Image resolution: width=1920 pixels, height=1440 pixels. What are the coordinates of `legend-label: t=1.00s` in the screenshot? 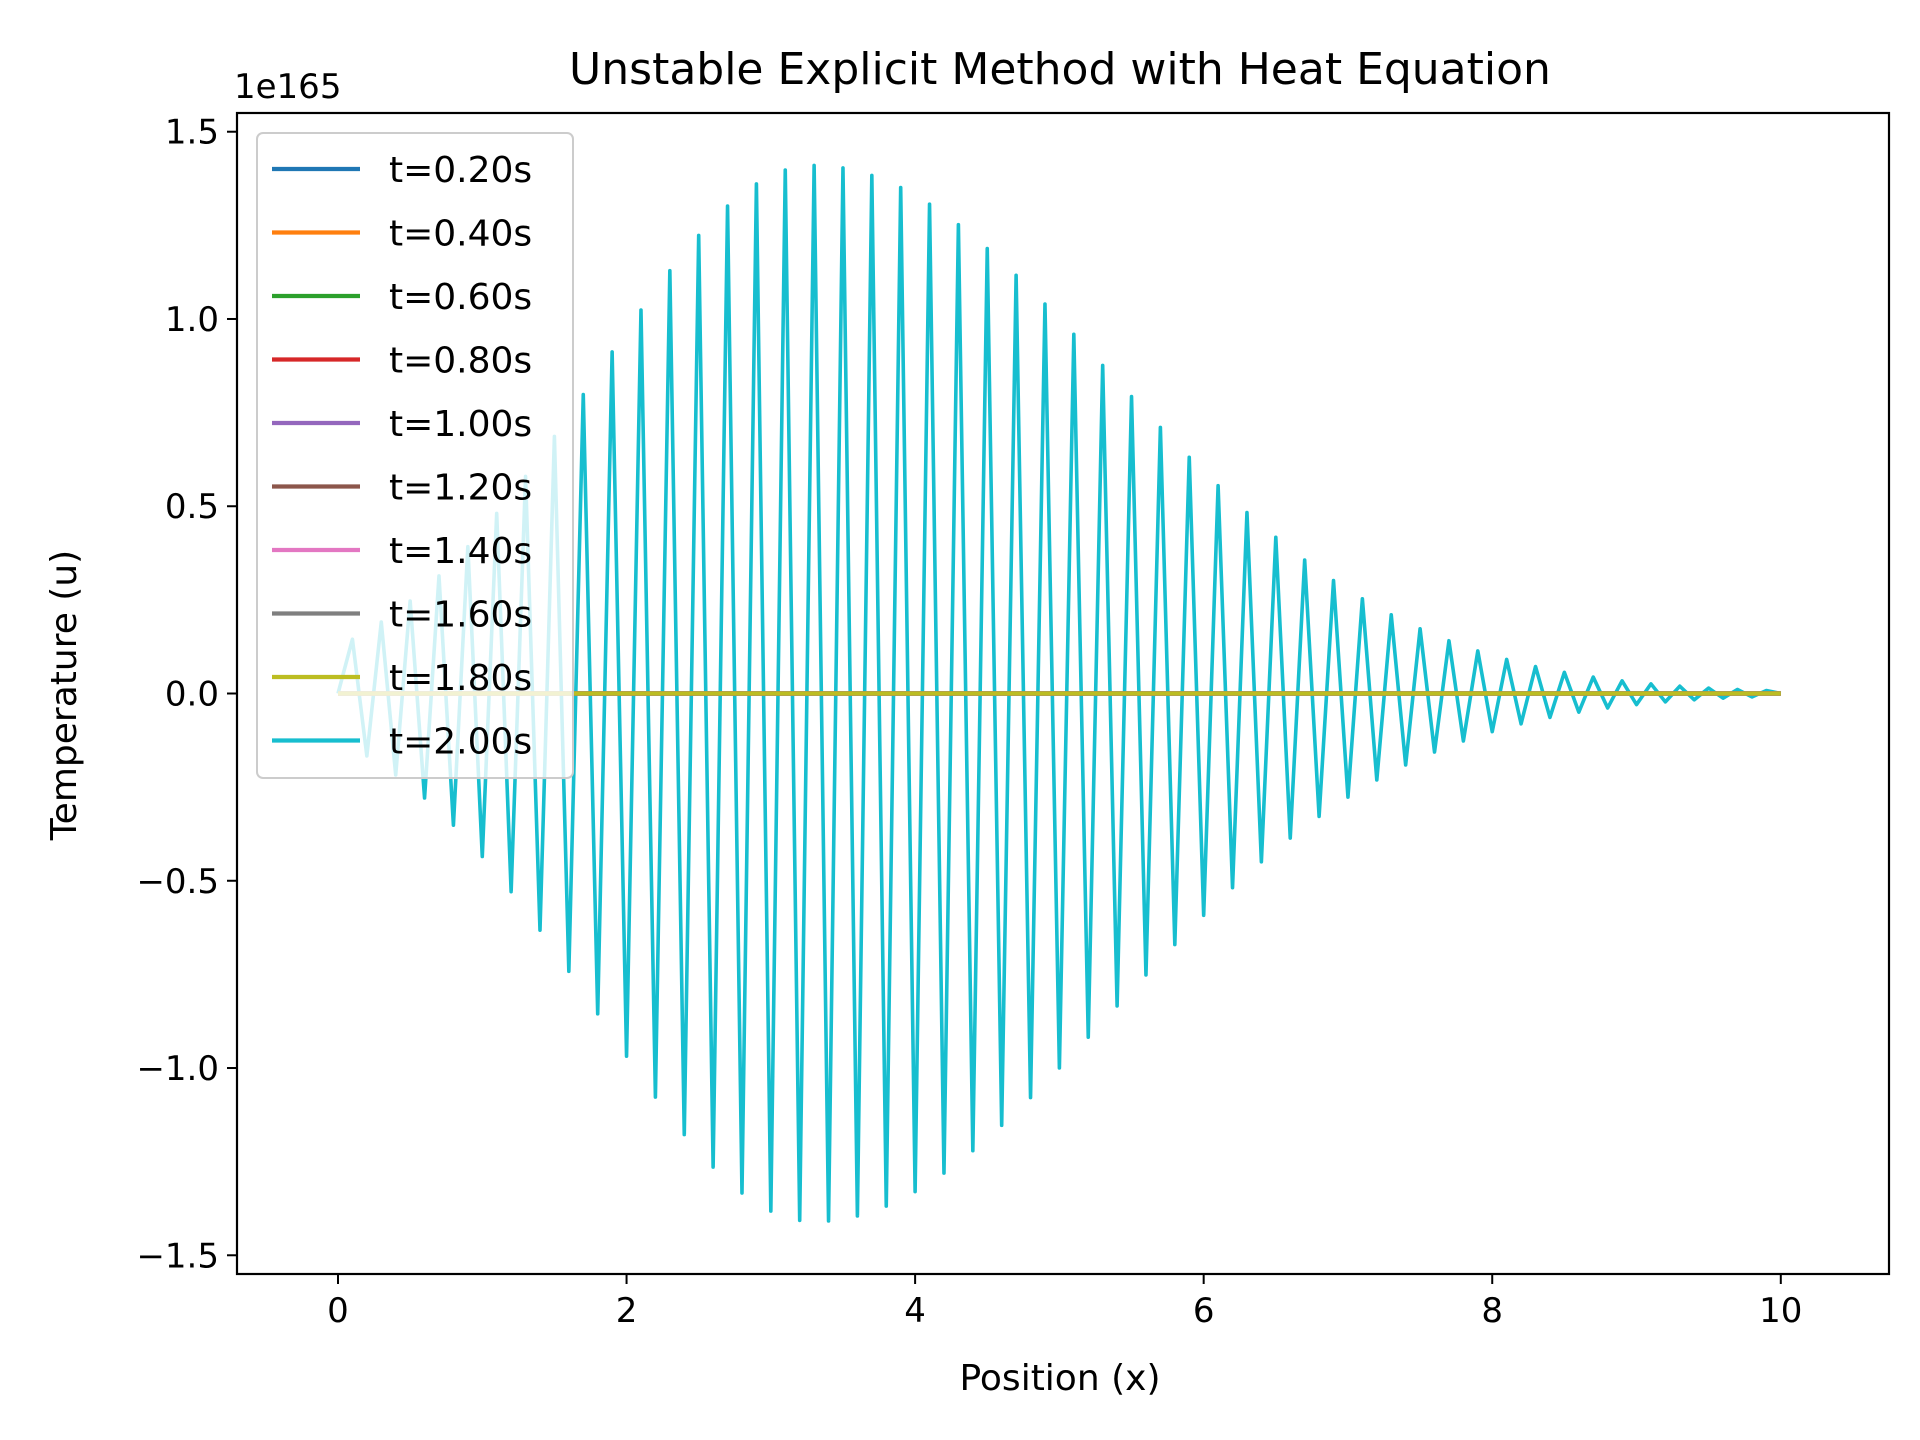 It's located at (460, 424).